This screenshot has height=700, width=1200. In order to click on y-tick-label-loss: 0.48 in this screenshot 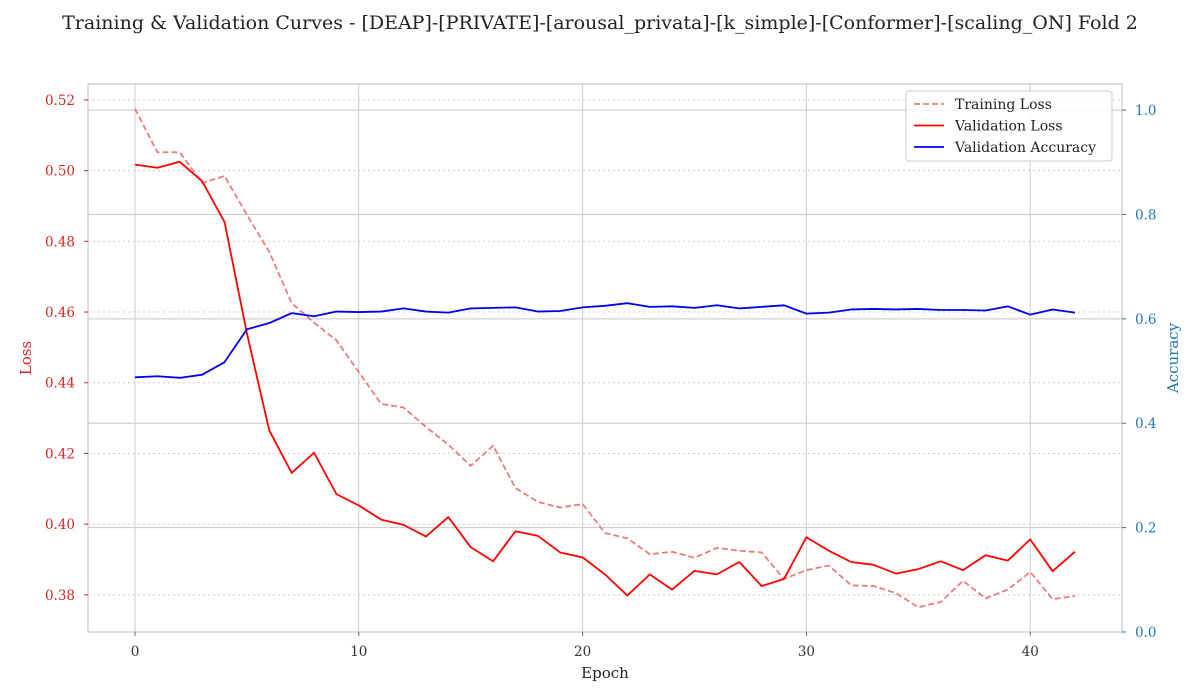, I will do `click(60, 242)`.